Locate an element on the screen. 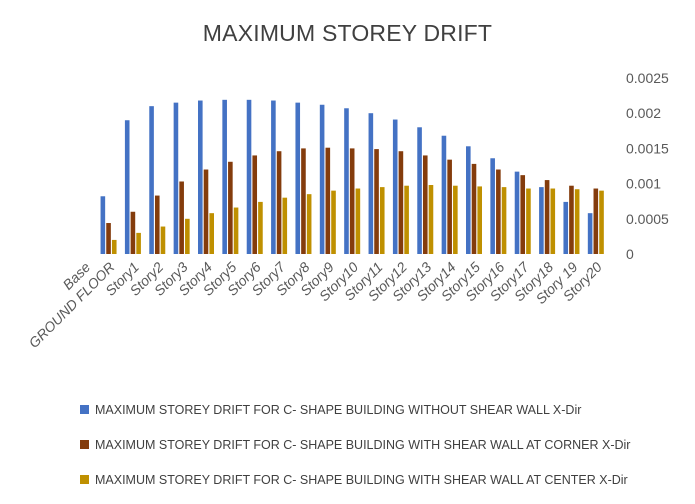 The width and height of the screenshot is (695, 504). y-tick-label: 0.001 is located at coordinates (643, 184).